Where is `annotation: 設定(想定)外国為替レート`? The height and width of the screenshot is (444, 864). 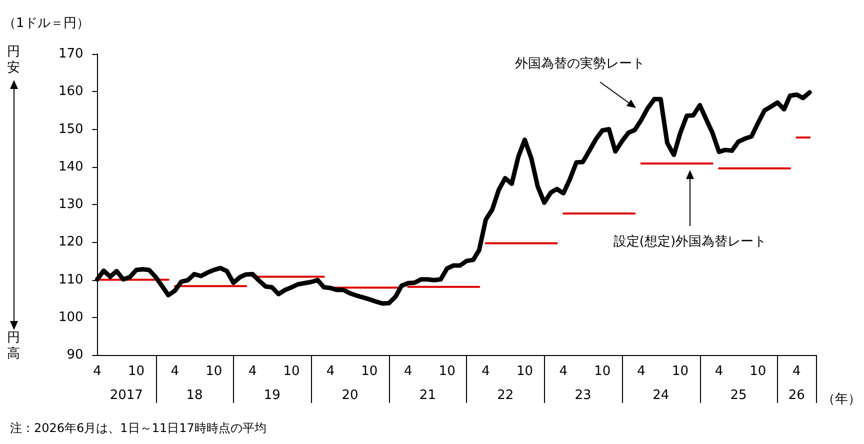
annotation: 設定(想定)外国為替レート is located at coordinates (690, 242).